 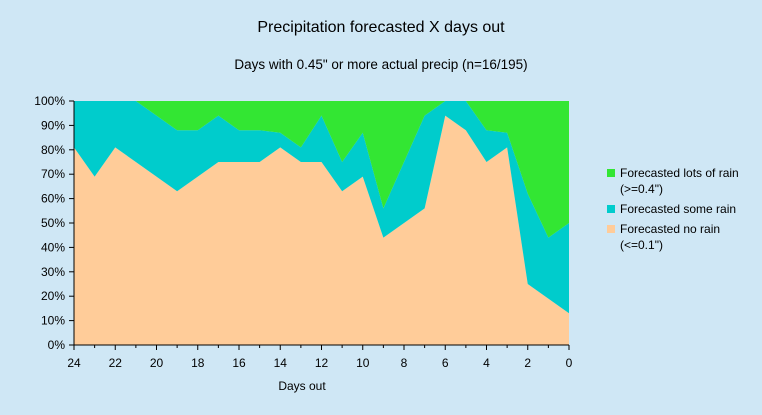 What do you see at coordinates (641, 245) in the screenshot?
I see `legend-label: (<=0.1")` at bounding box center [641, 245].